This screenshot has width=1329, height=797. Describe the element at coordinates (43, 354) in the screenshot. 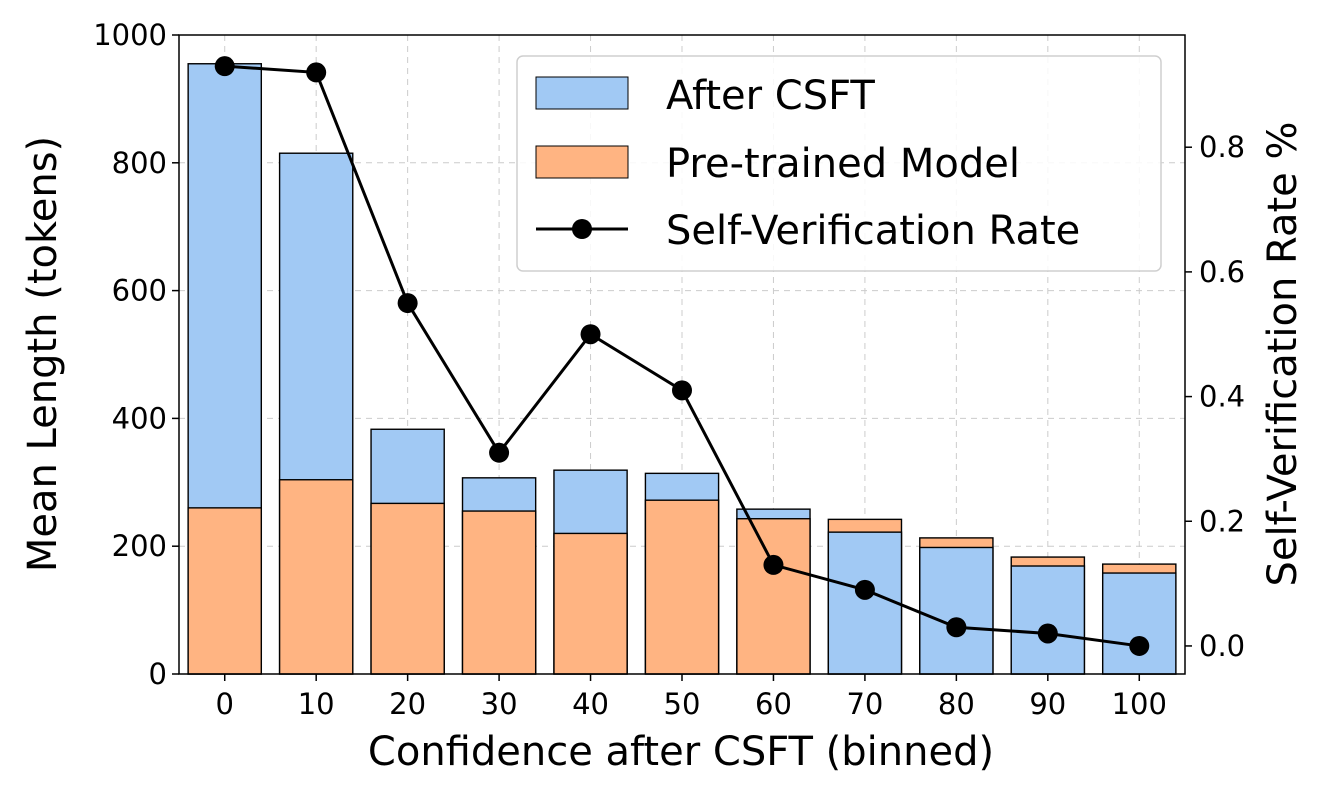

I see `y-axis-title: Mean Length (tokens)` at that location.